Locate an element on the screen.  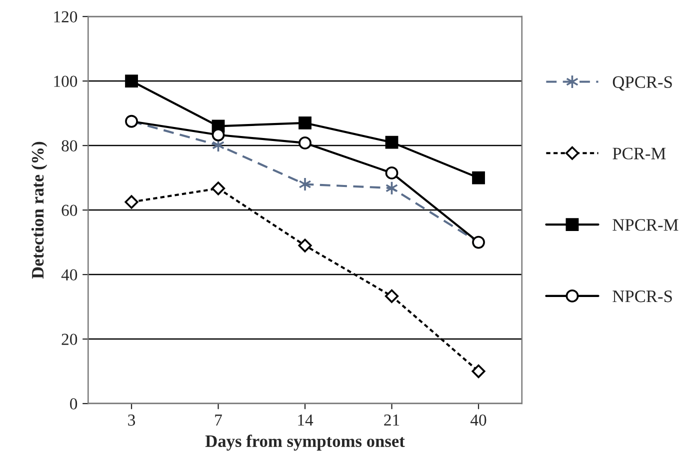
y-tick-label: 60 is located at coordinates (70, 210).